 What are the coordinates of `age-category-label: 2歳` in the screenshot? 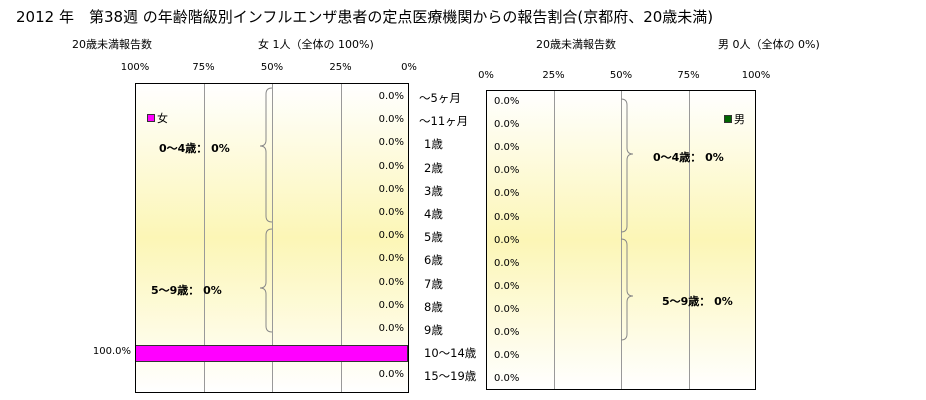 It's located at (433, 167).